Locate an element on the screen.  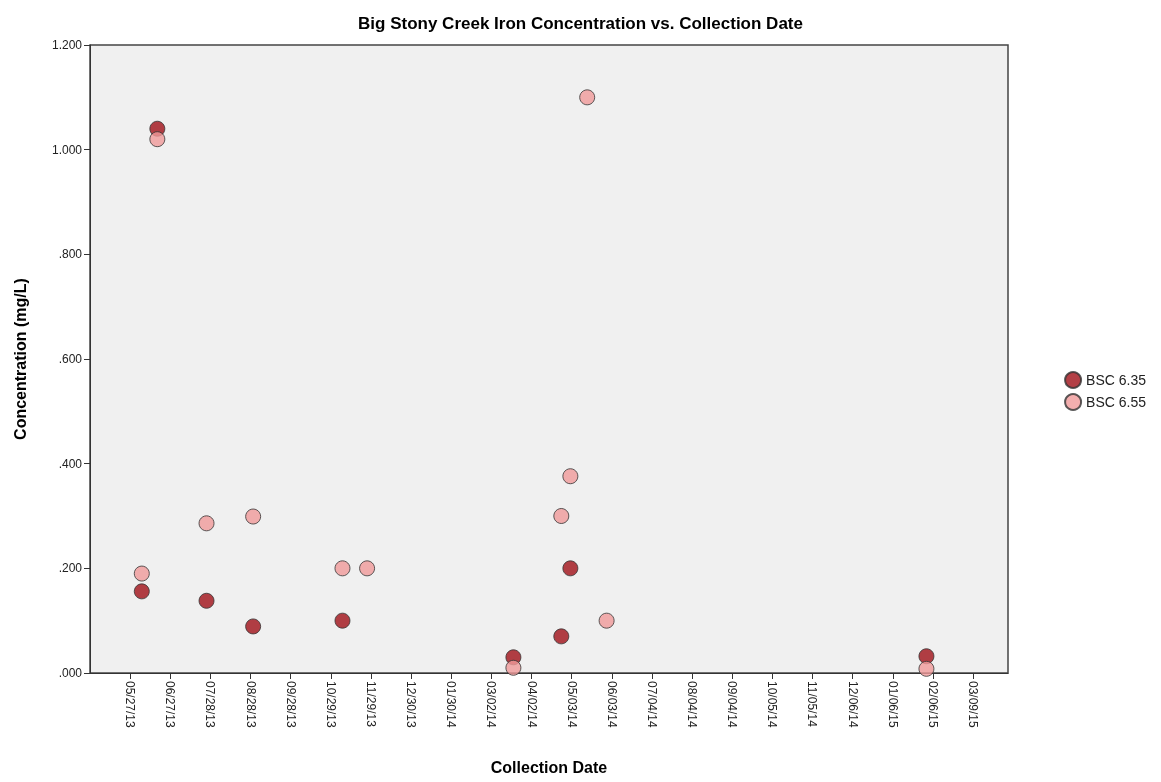
x-tick-label: 09/04/14 is located at coordinates (732, 705).